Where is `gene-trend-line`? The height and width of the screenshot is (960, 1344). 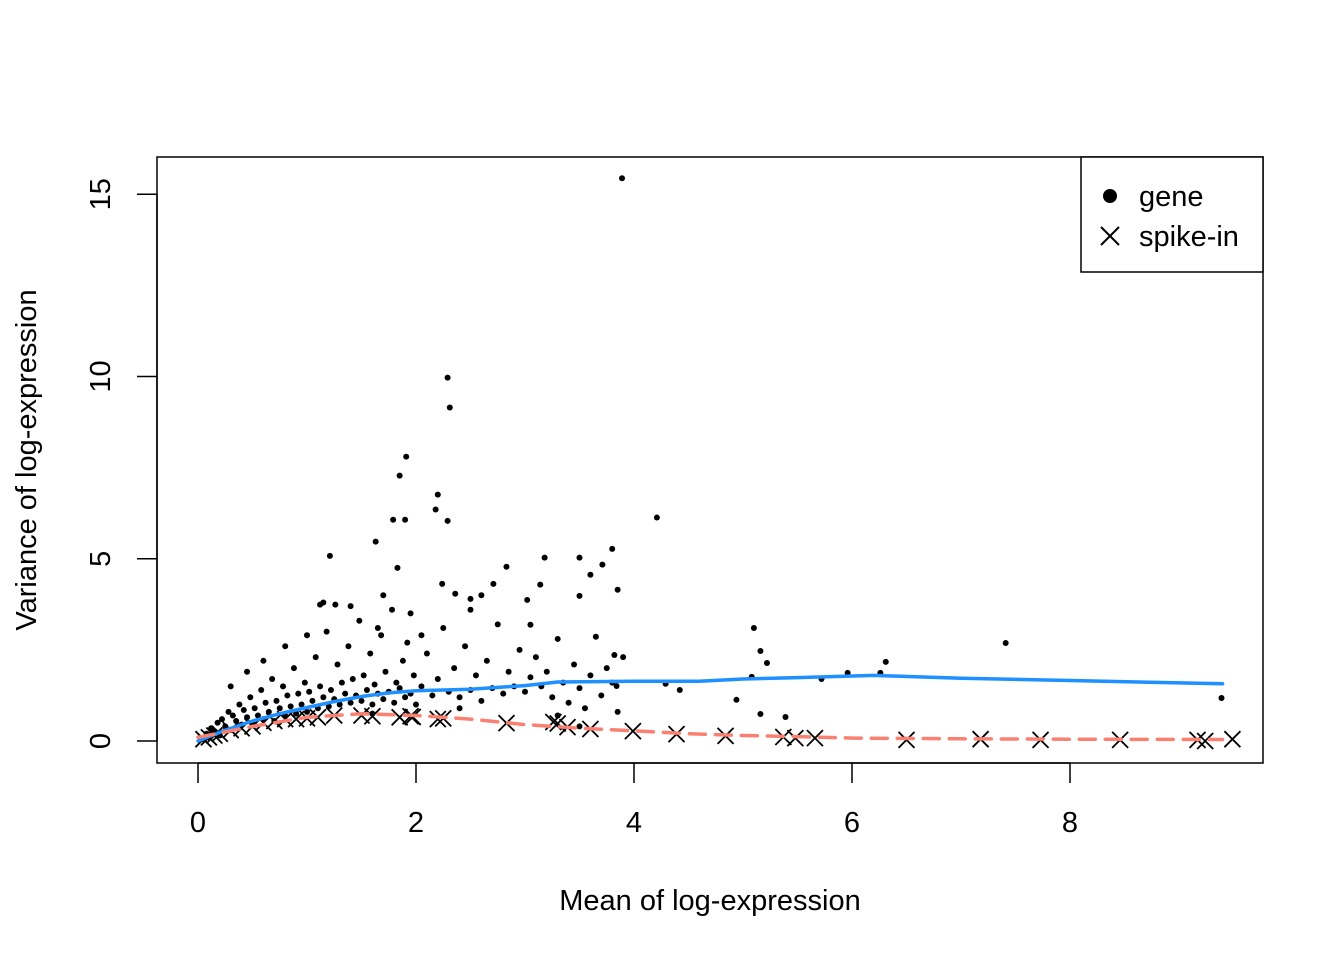 gene-trend-line is located at coordinates (710, 708).